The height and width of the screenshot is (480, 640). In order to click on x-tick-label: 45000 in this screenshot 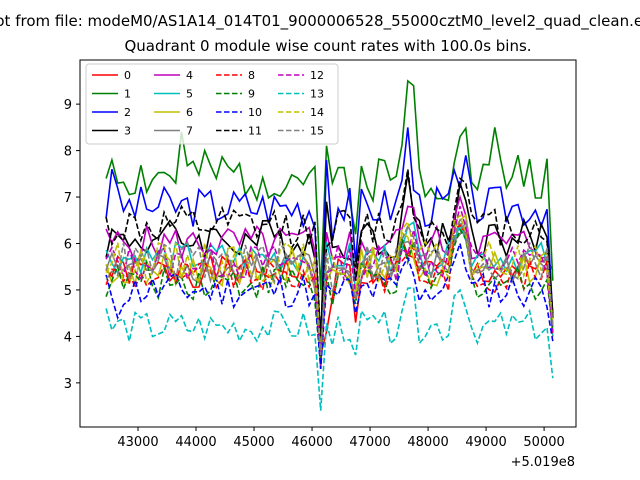, I will do `click(253, 442)`.